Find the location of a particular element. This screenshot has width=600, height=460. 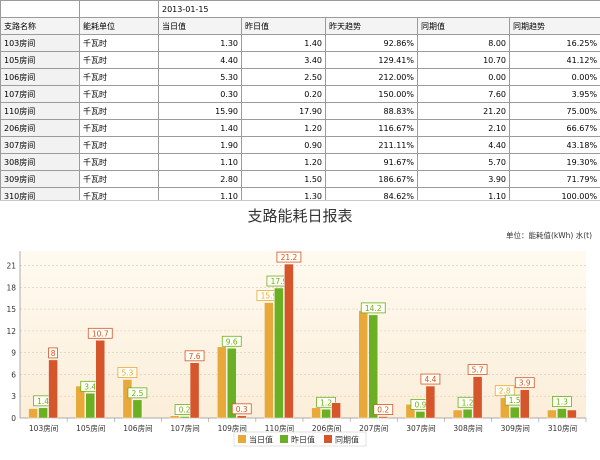

column-header: 同期值 is located at coordinates (464, 26).